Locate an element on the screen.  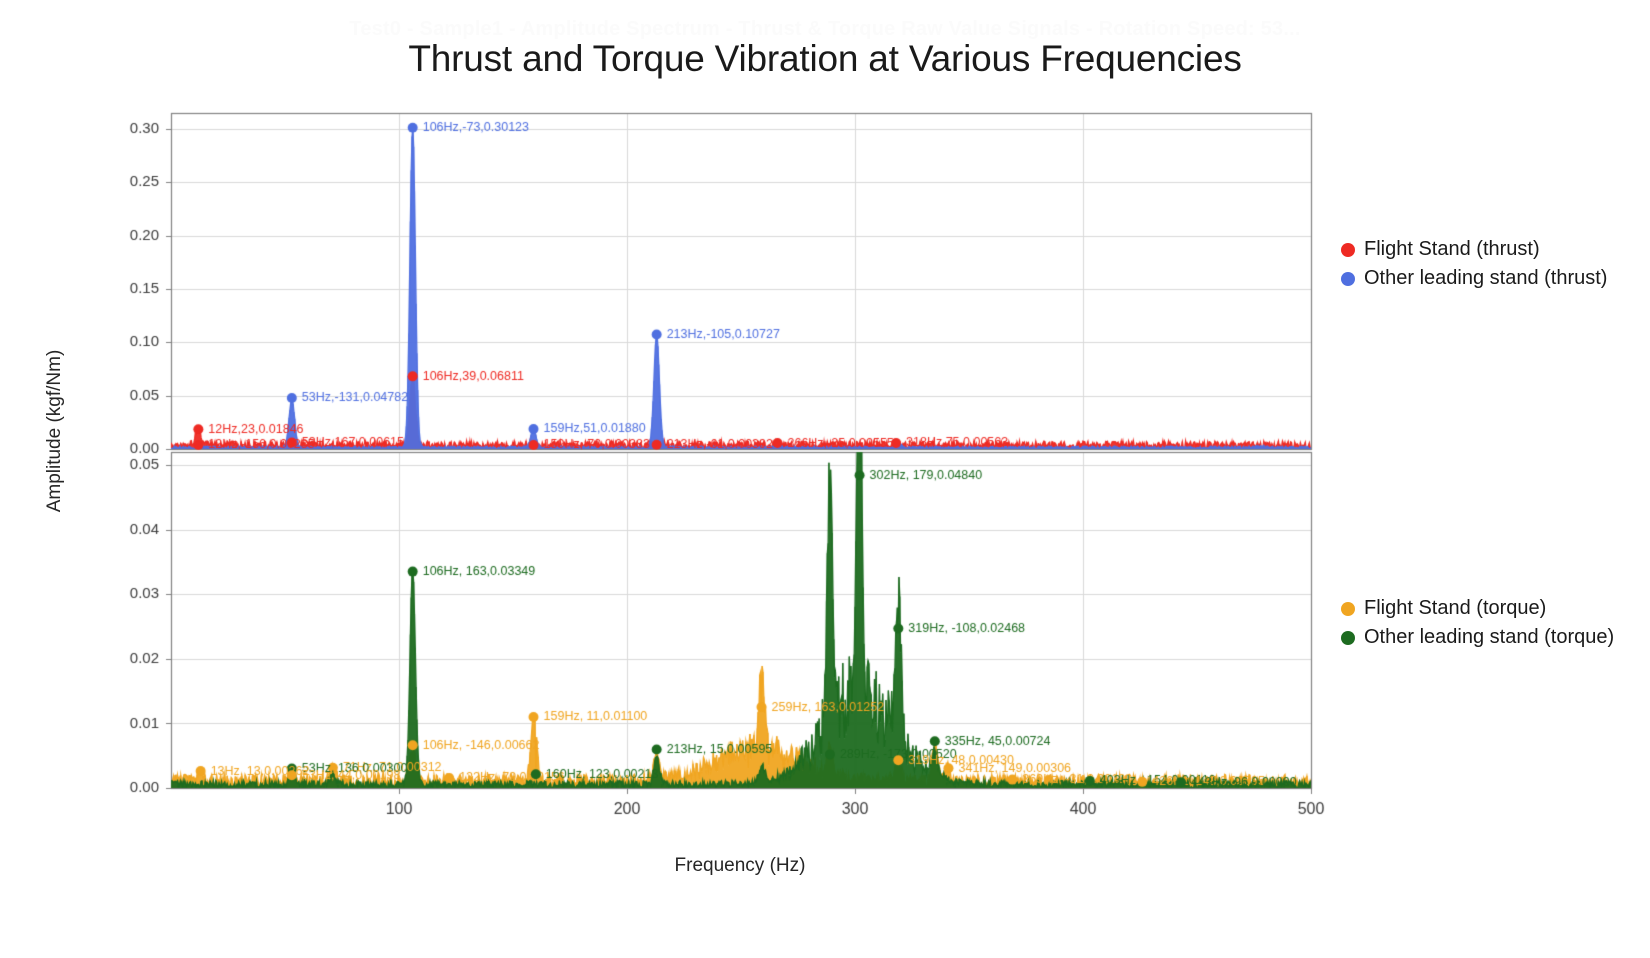
legend-item-other-leading-stand-thrust: Other leading stand (thrust) is located at coordinates (1474, 278).